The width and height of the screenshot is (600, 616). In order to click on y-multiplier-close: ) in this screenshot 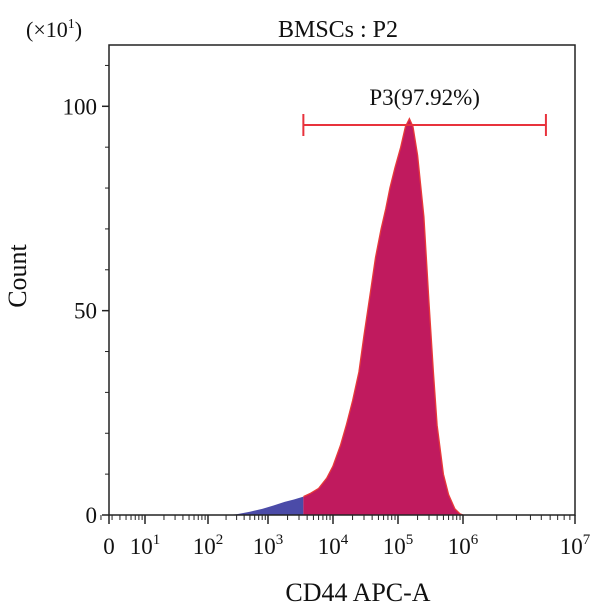, I will do `click(78, 29)`.